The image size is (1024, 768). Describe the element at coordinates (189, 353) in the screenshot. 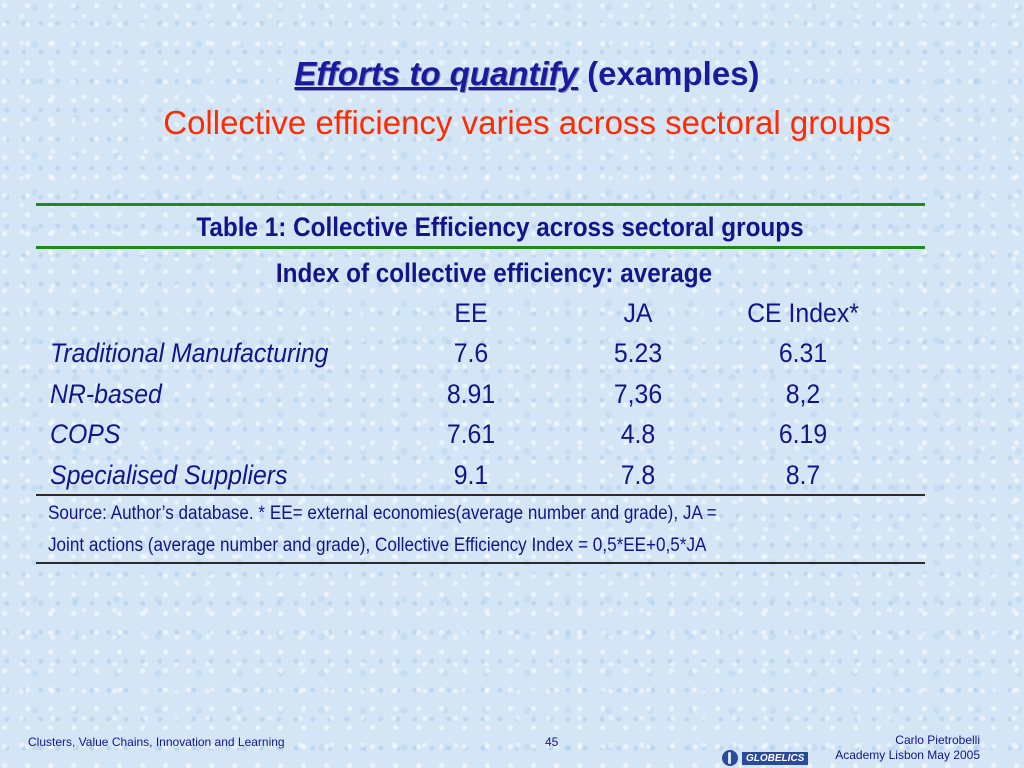

I see `row-label-traditional-manufacturing: Traditional Manufacturing` at that location.